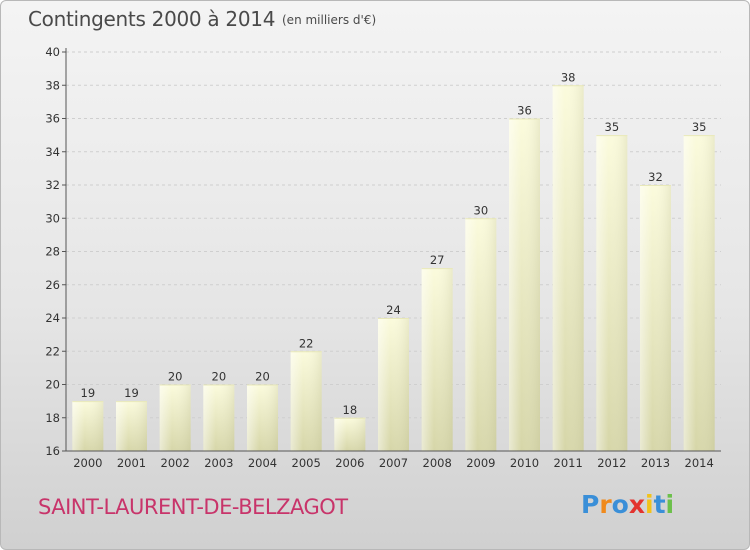  Describe the element at coordinates (52, 185) in the screenshot. I see `y-tick-label: 32` at that location.